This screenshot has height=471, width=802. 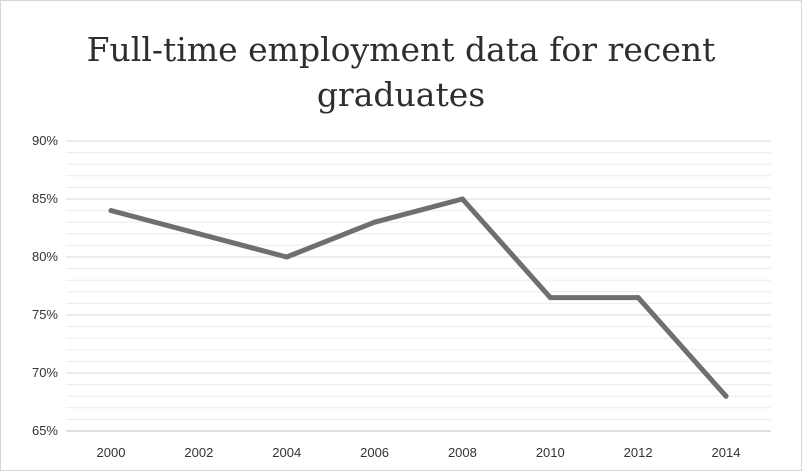 What do you see at coordinates (550, 452) in the screenshot?
I see `x-tick-label: 2010` at bounding box center [550, 452].